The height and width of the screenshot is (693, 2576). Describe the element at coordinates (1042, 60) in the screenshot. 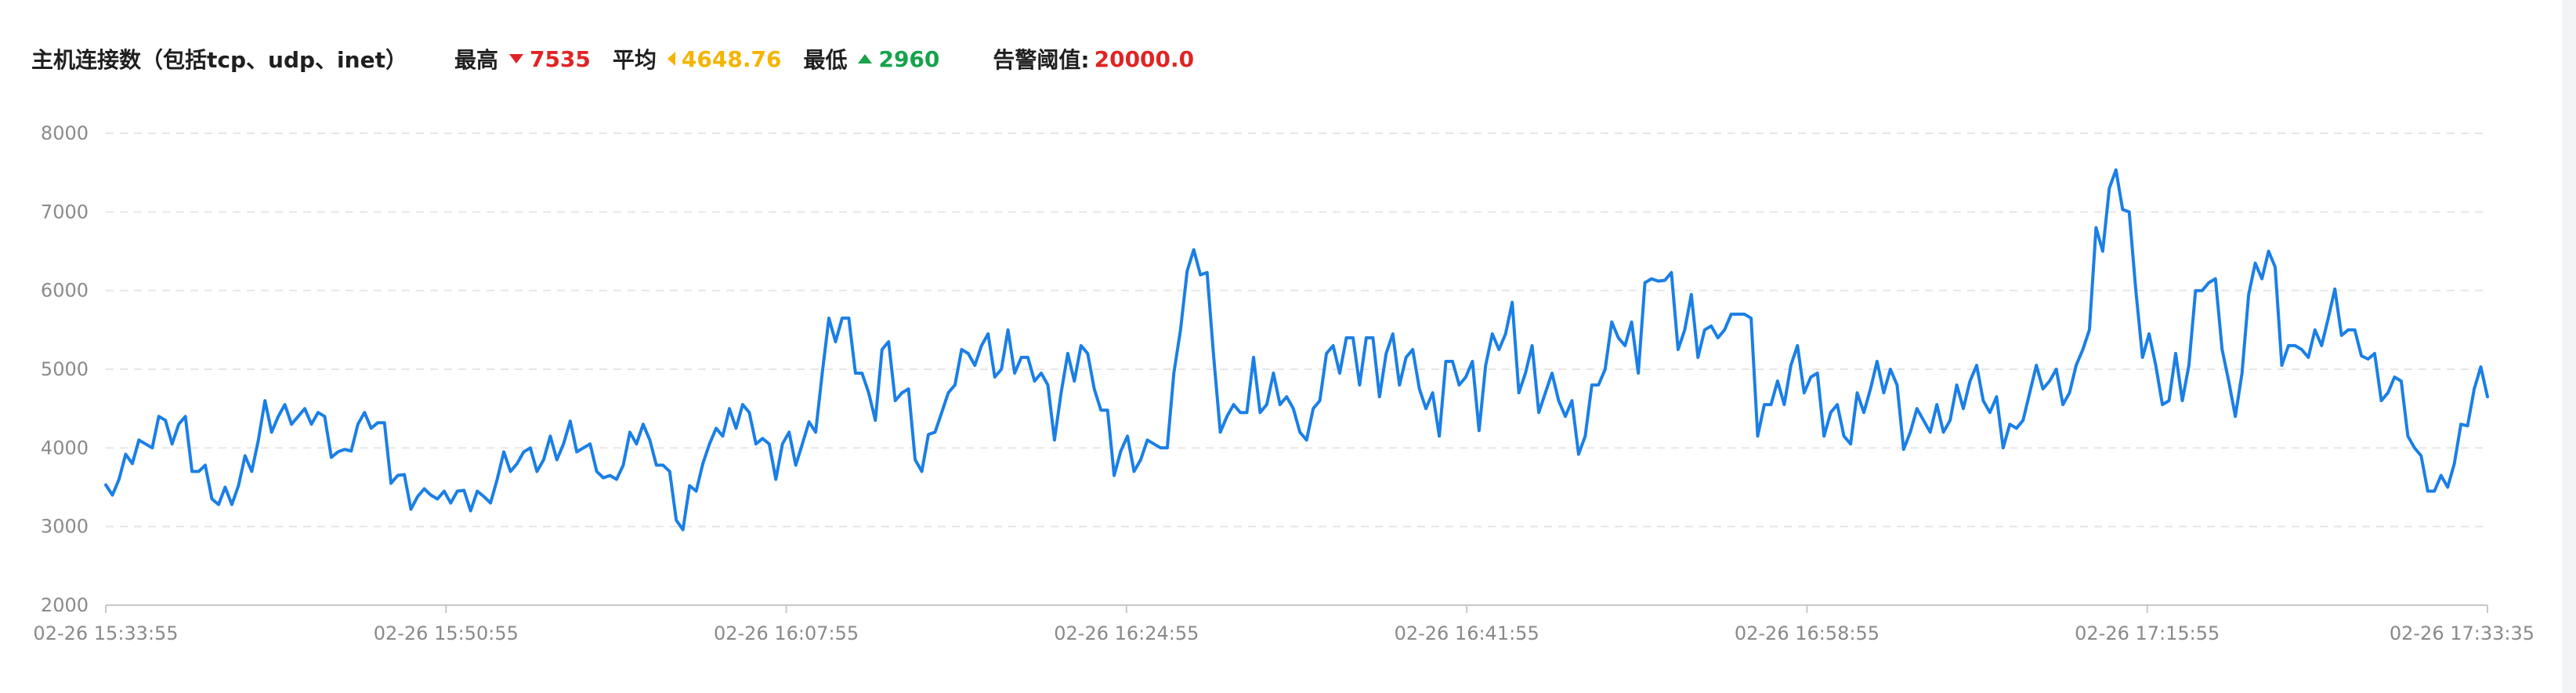

I see `alarm-label: 告警阈值:` at that location.